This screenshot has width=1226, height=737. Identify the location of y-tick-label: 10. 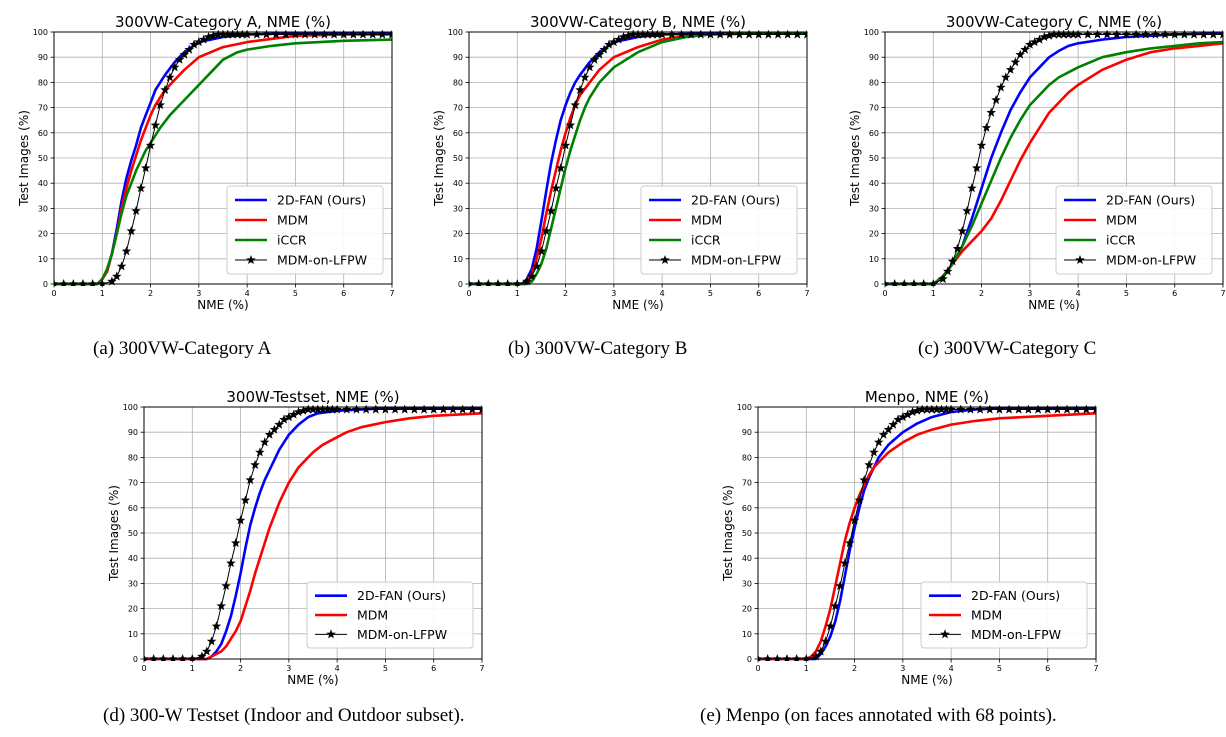
(747, 634).